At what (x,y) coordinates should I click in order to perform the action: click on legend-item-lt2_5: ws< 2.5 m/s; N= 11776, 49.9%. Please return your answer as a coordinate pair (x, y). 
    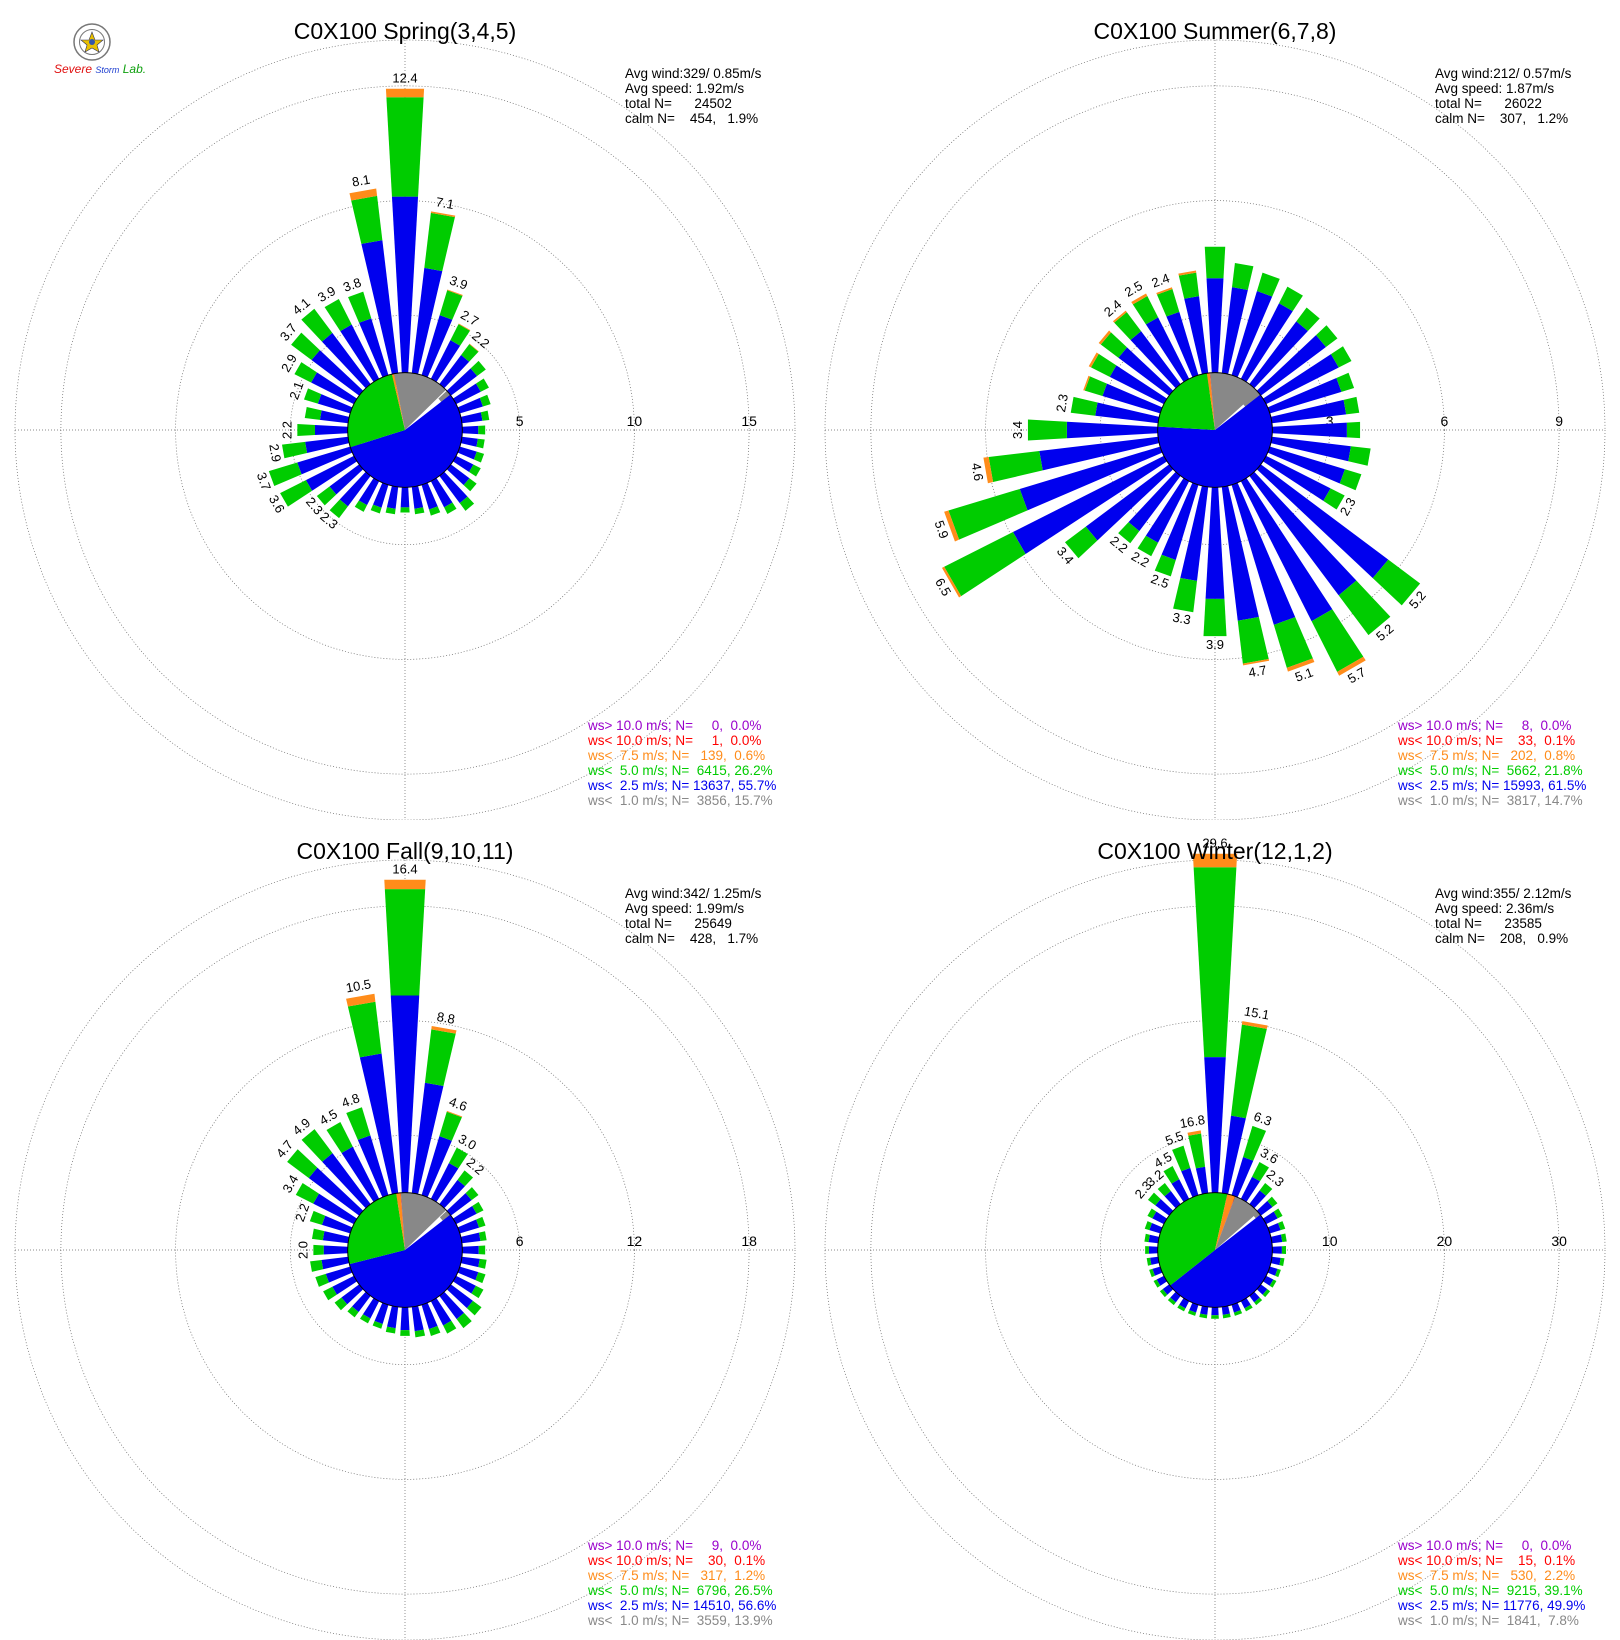
    Looking at the image, I should click on (1492, 1605).